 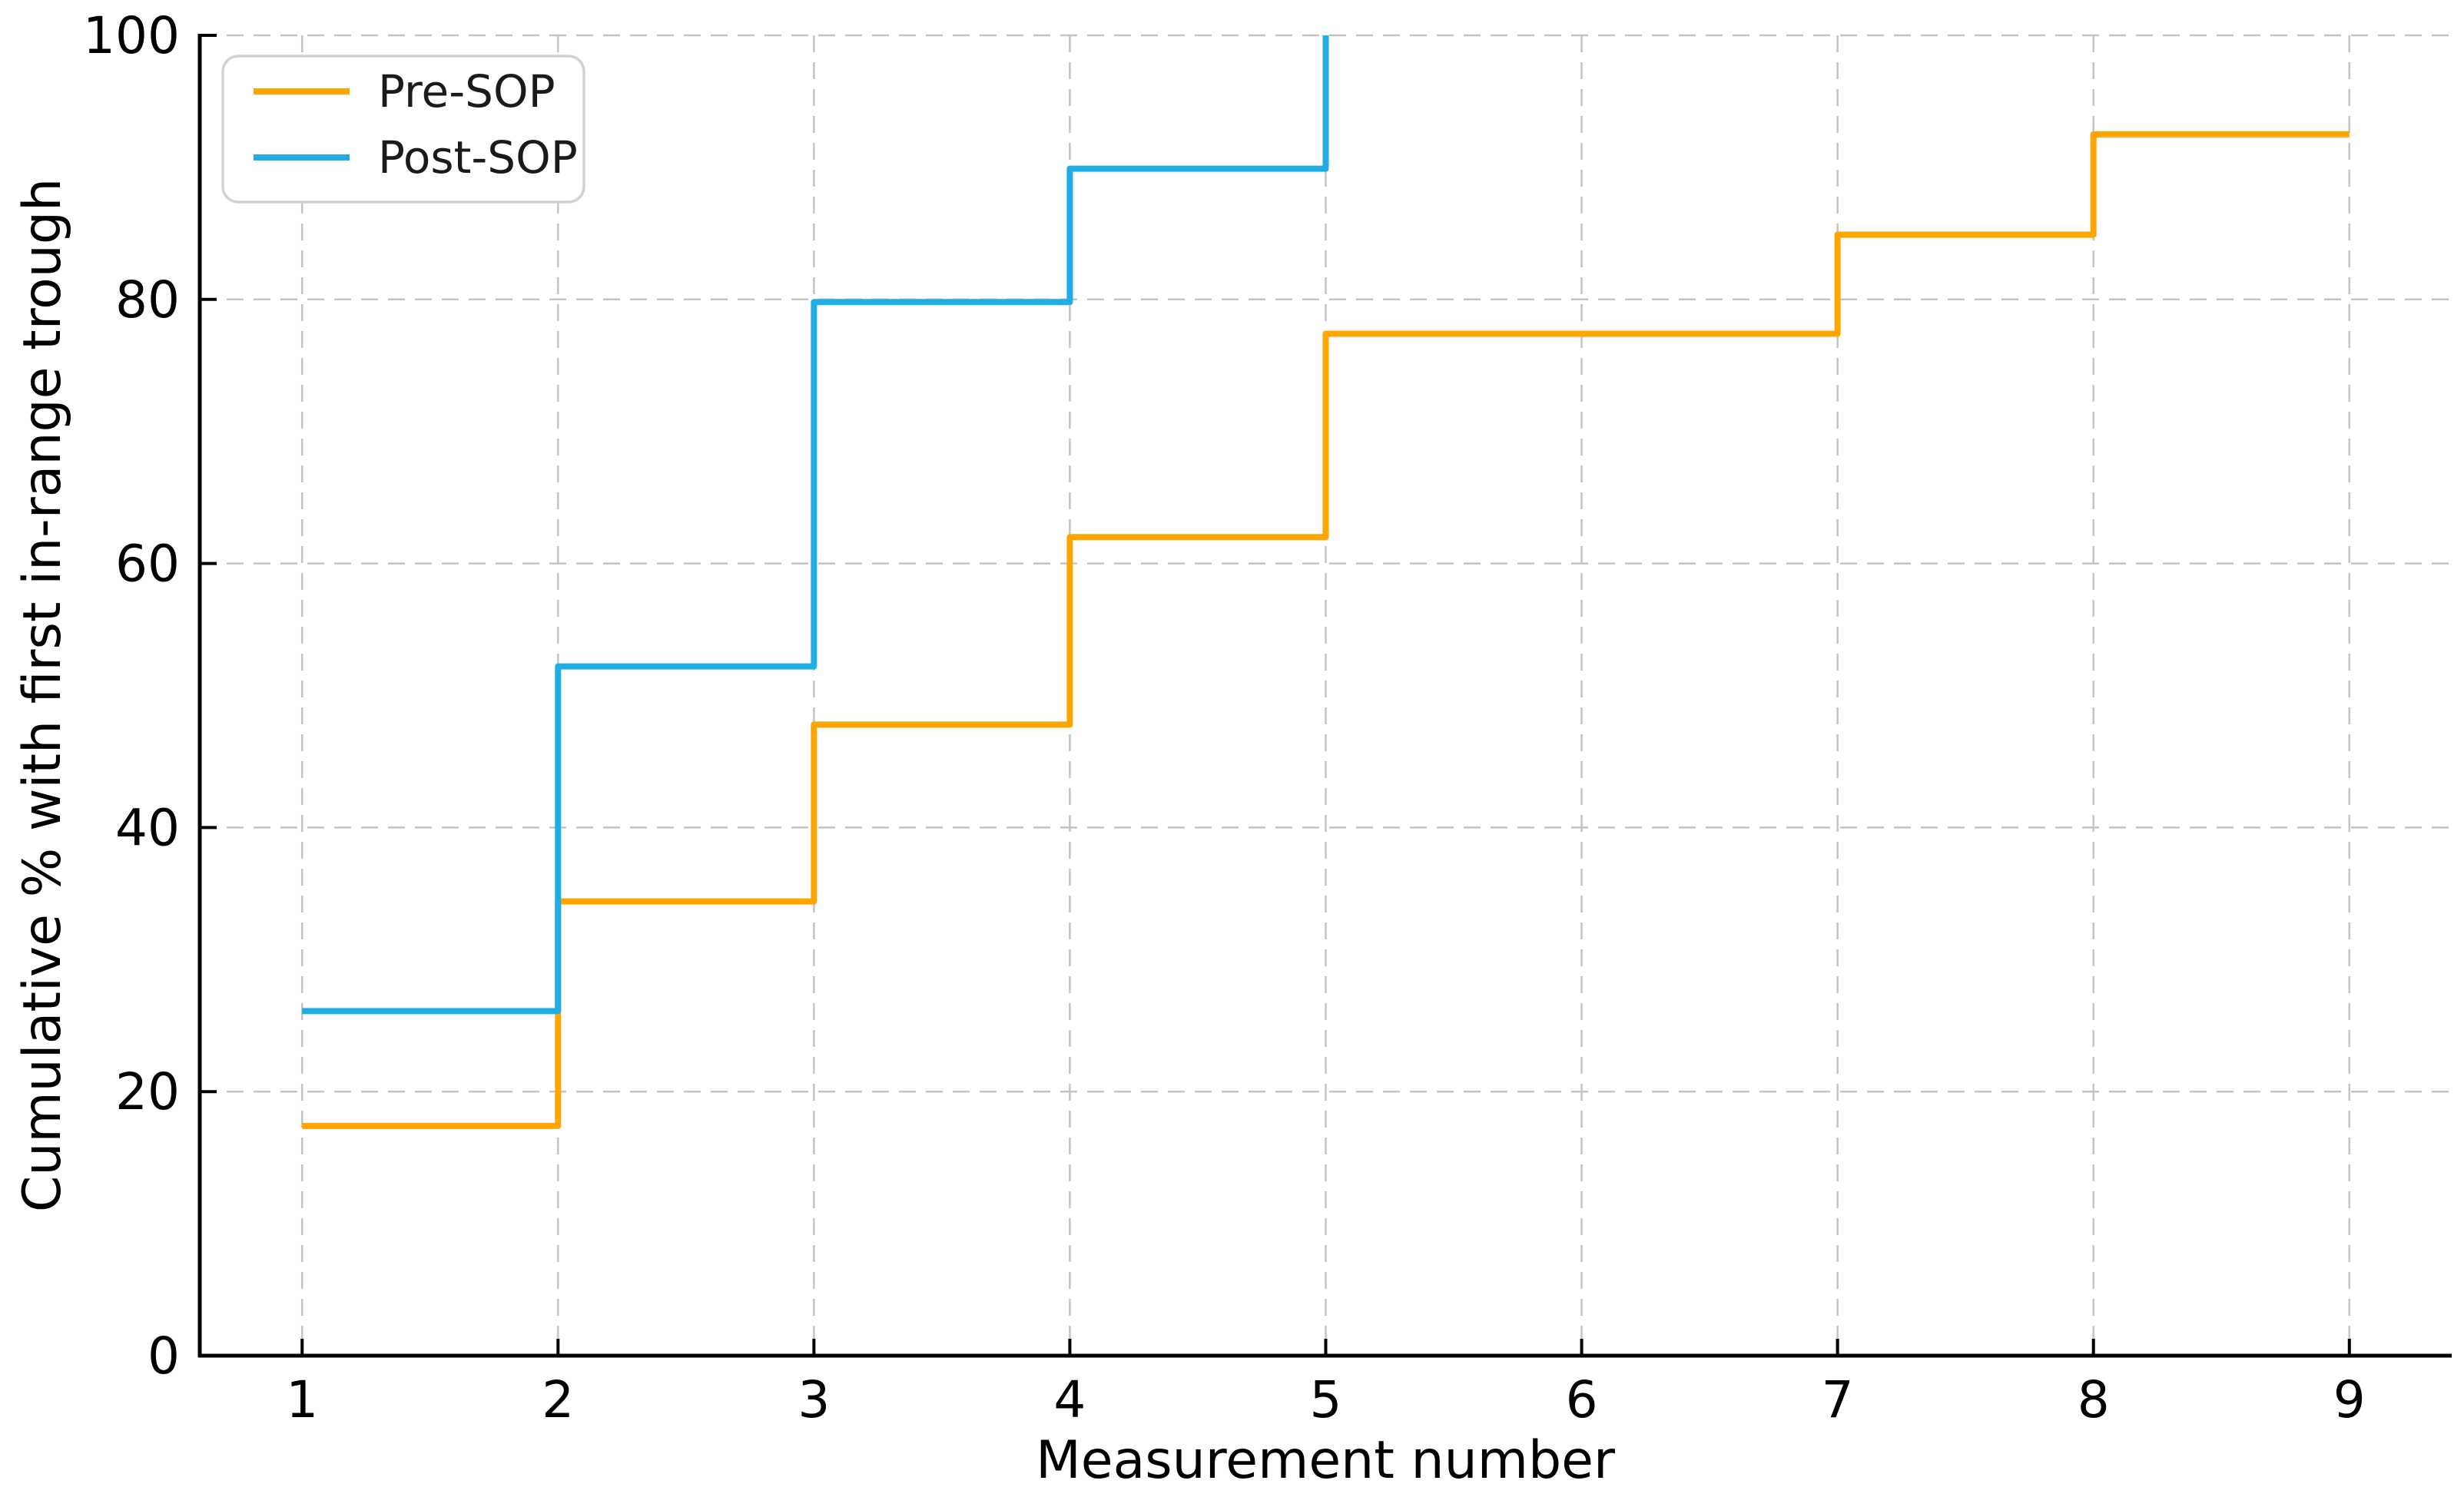 I want to click on x-tick-label-7: 7, so click(x=1838, y=1399).